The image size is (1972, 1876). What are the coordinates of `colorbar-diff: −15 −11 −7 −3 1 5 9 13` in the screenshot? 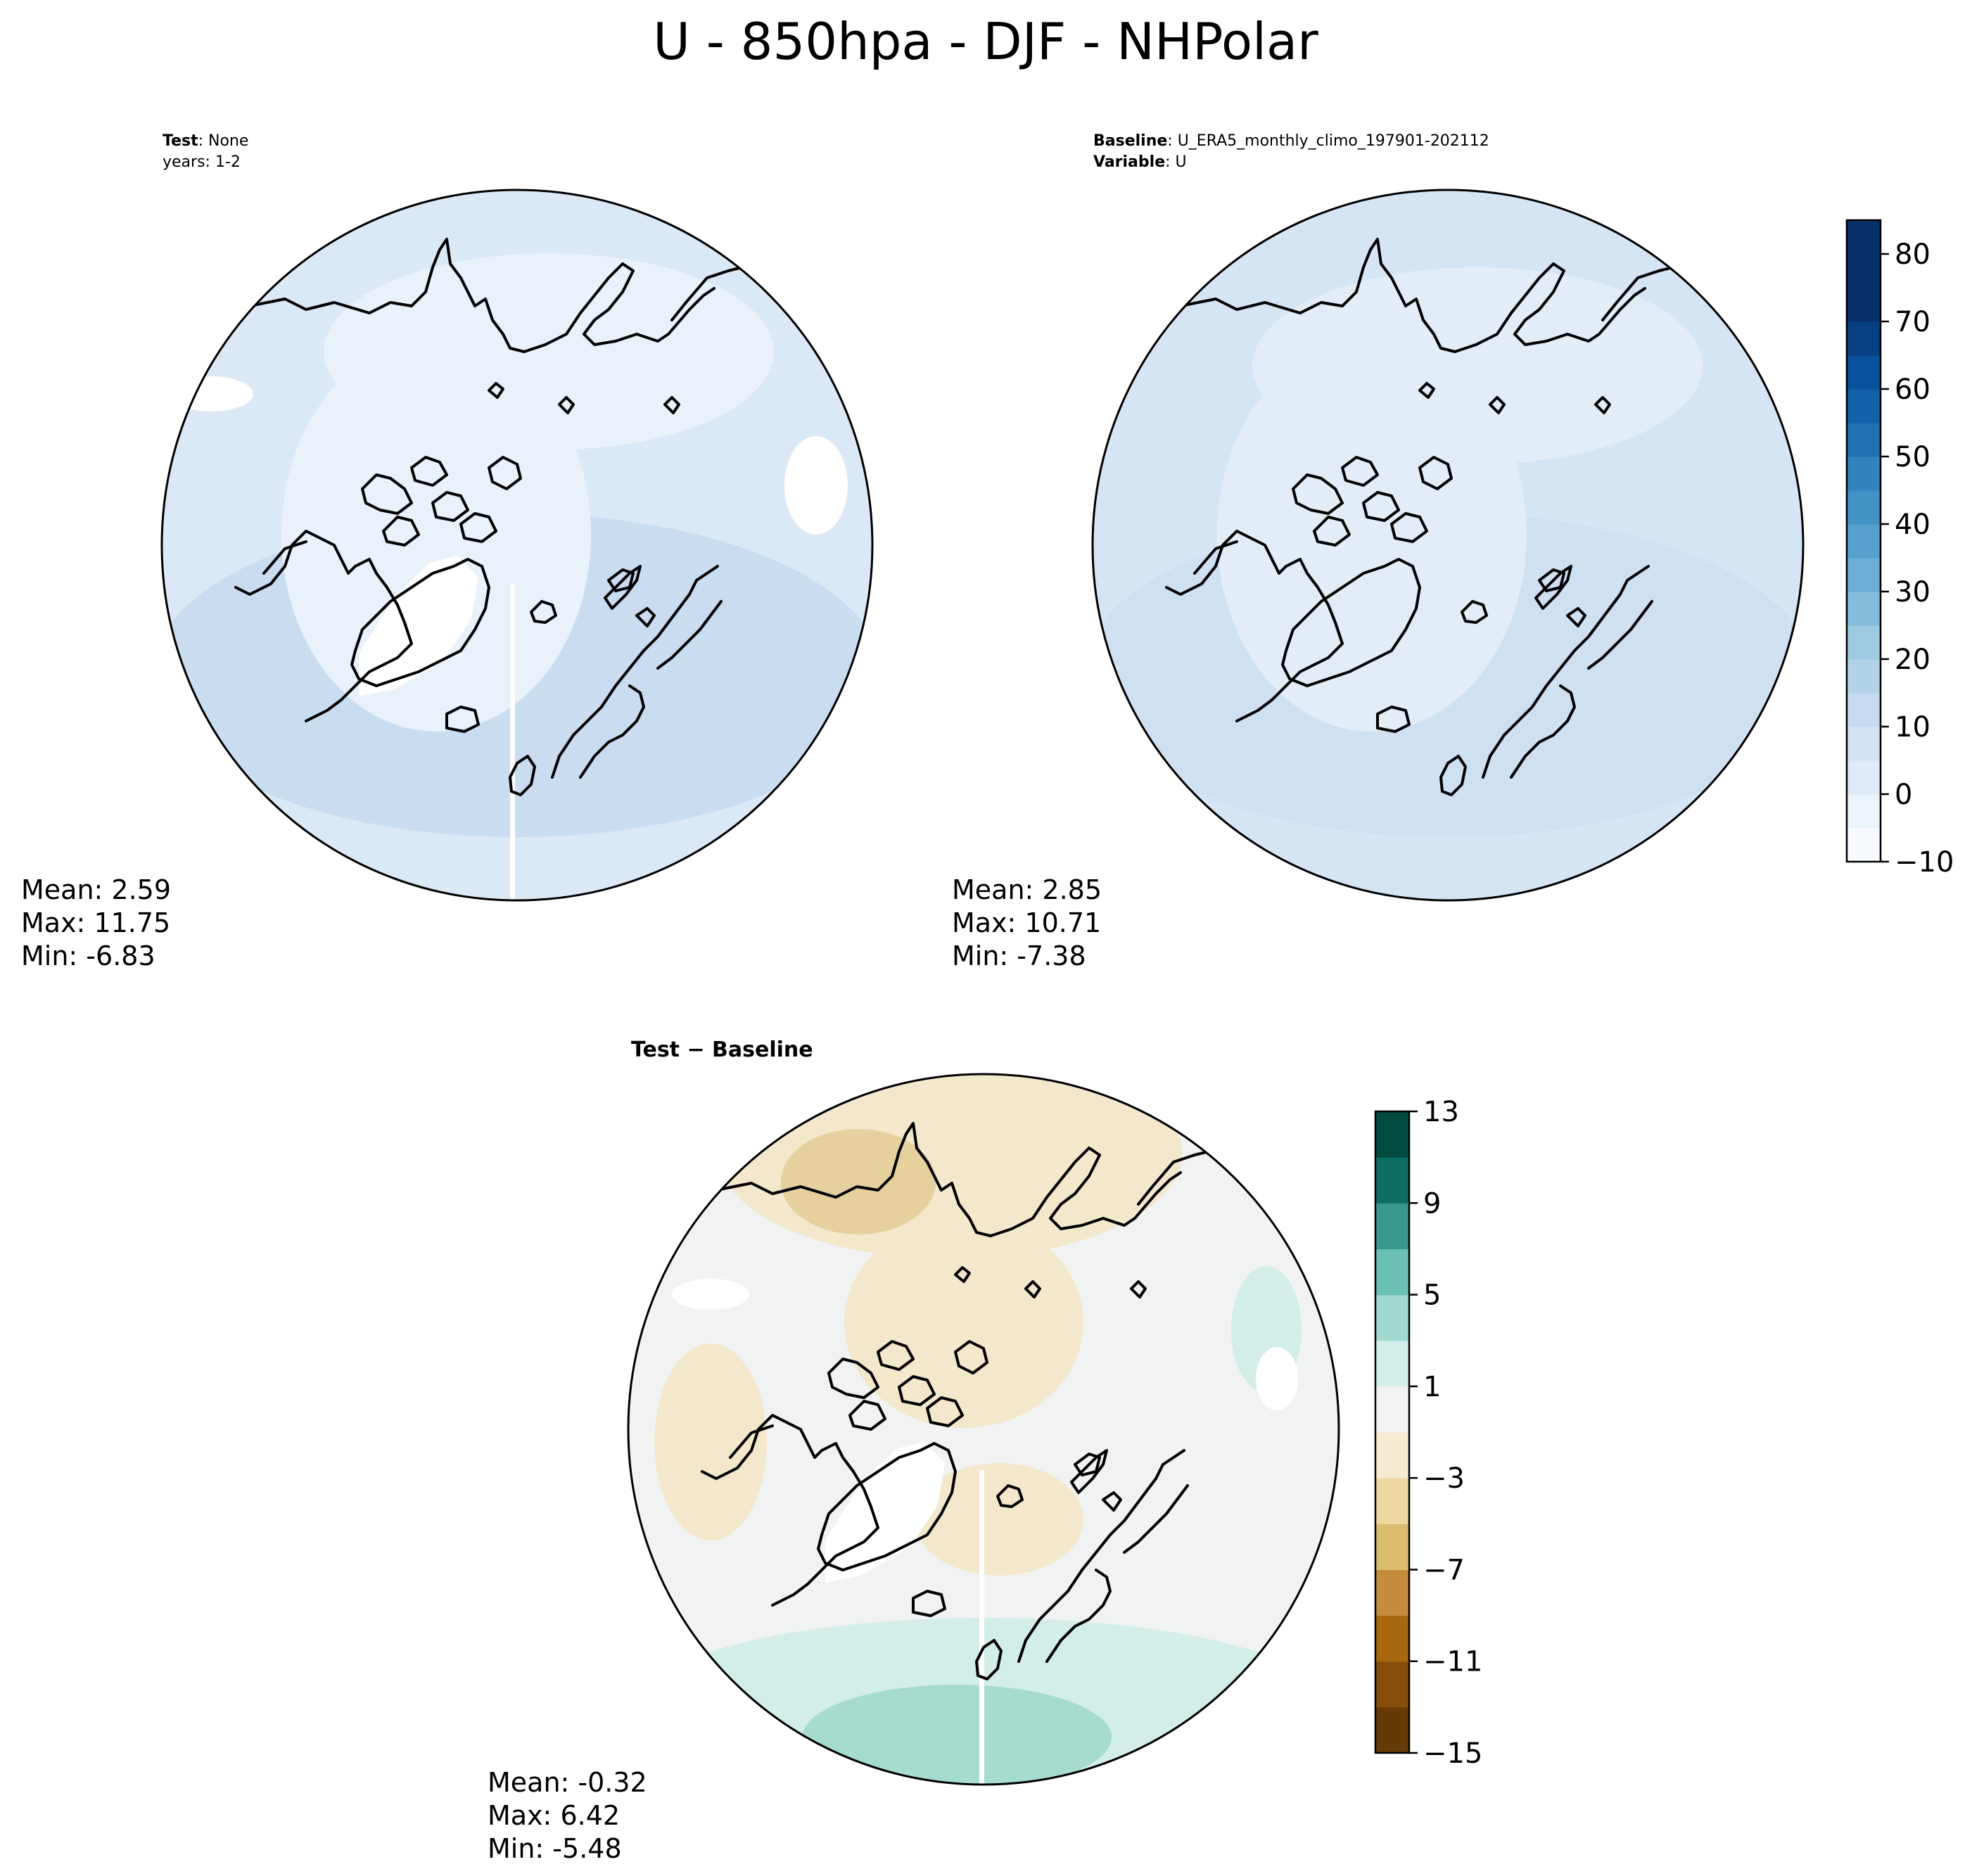 It's located at (1428, 1433).